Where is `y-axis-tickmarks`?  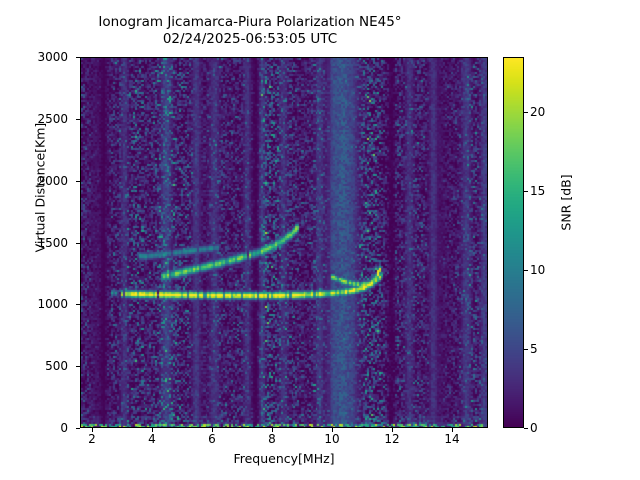 y-axis-tickmarks is located at coordinates (78, 243).